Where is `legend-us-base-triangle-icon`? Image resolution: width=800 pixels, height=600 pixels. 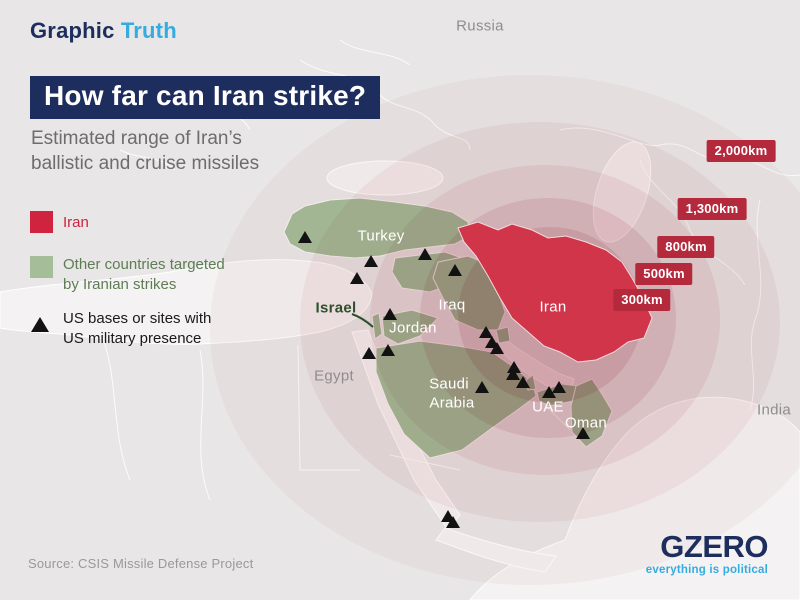
legend-us-base-triangle-icon is located at coordinates (40, 324).